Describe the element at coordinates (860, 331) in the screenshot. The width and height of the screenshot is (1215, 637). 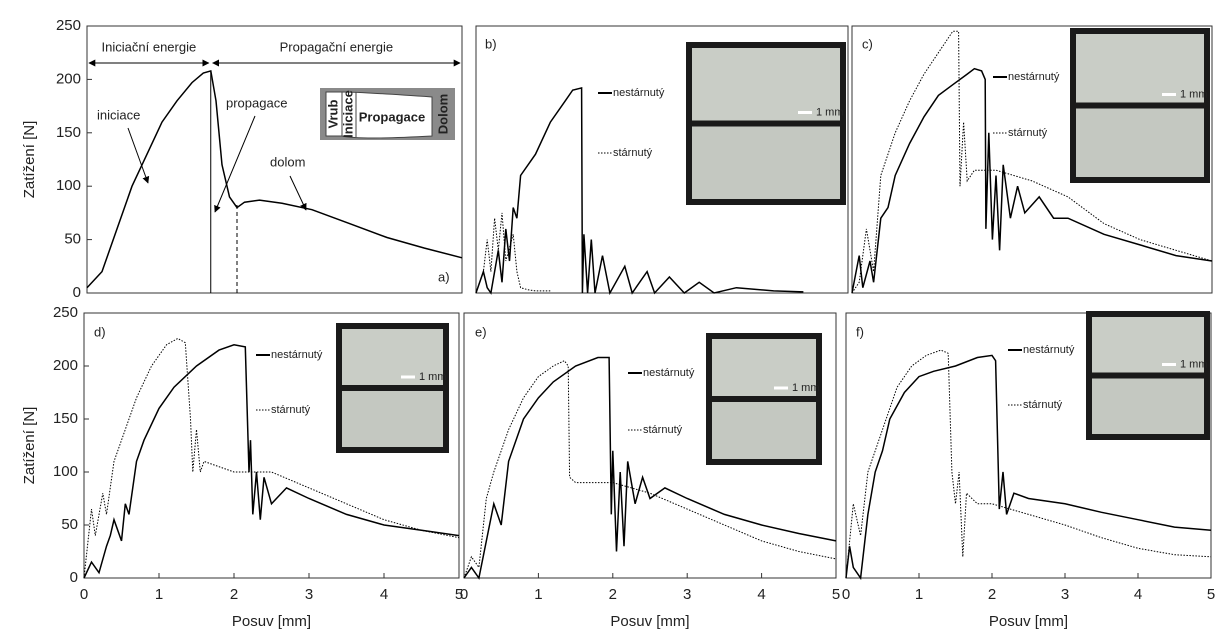
I see `panel-label: f)` at that location.